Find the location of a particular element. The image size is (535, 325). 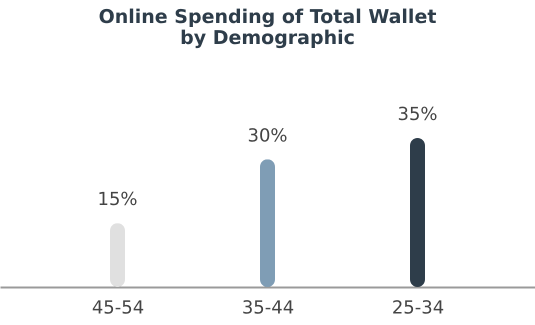

x-tick-label: 25-34 is located at coordinates (418, 308).